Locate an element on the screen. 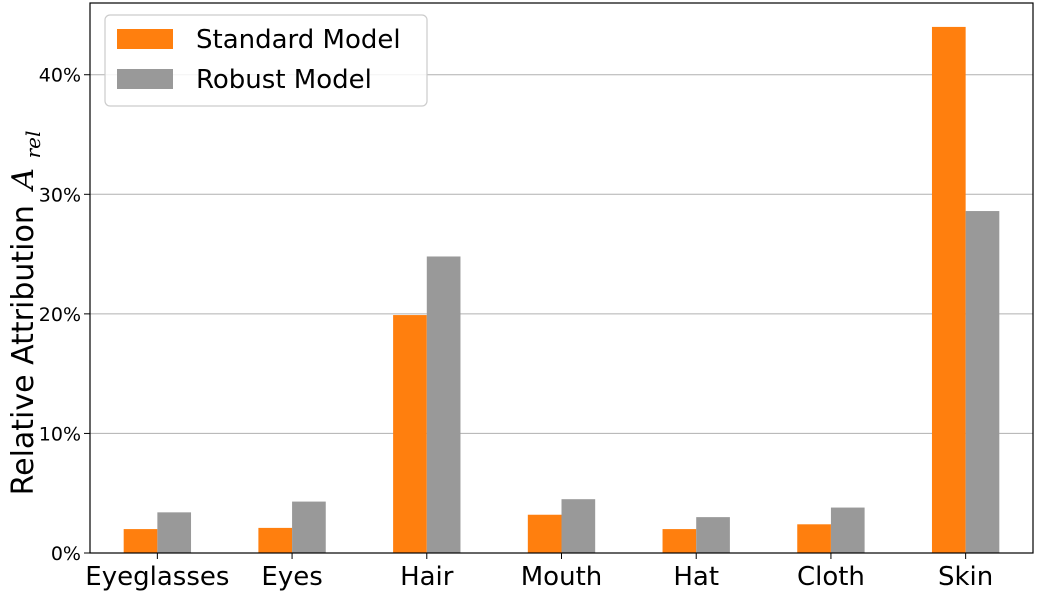 The height and width of the screenshot is (592, 1037). legend-label-standard-model: Standard Model is located at coordinates (298, 40).